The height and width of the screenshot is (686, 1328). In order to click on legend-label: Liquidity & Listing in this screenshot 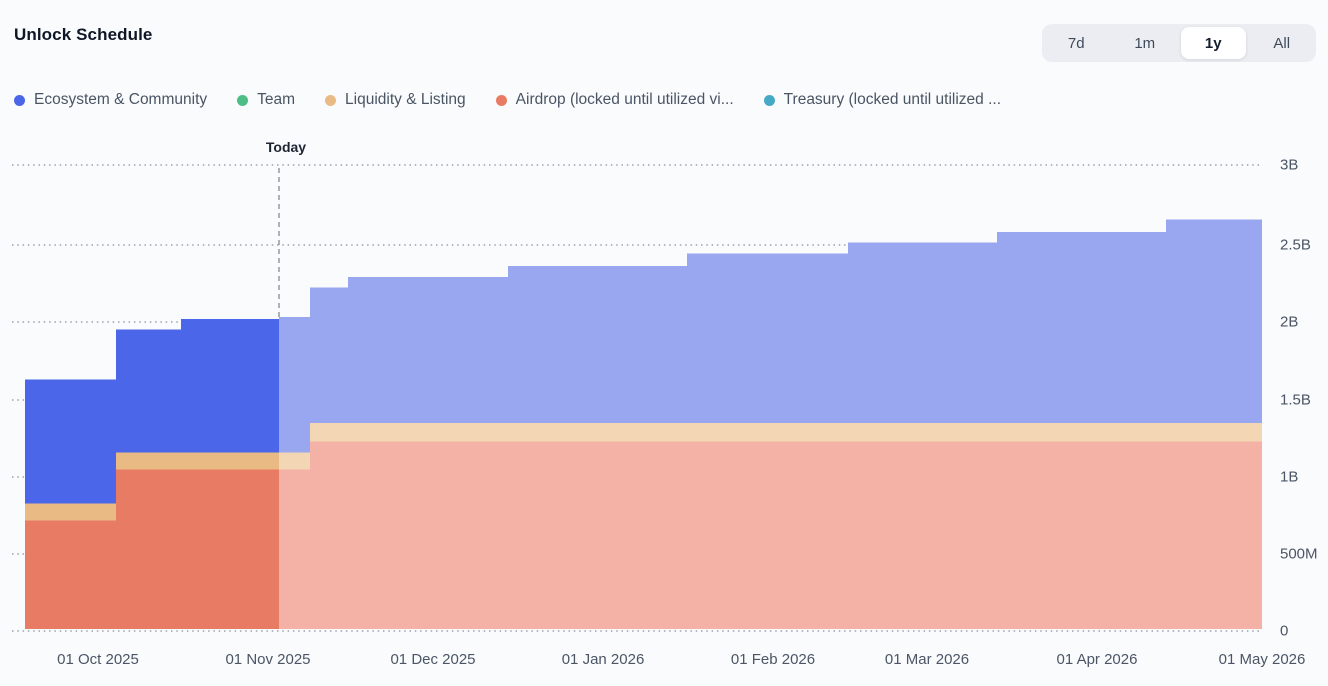, I will do `click(405, 99)`.